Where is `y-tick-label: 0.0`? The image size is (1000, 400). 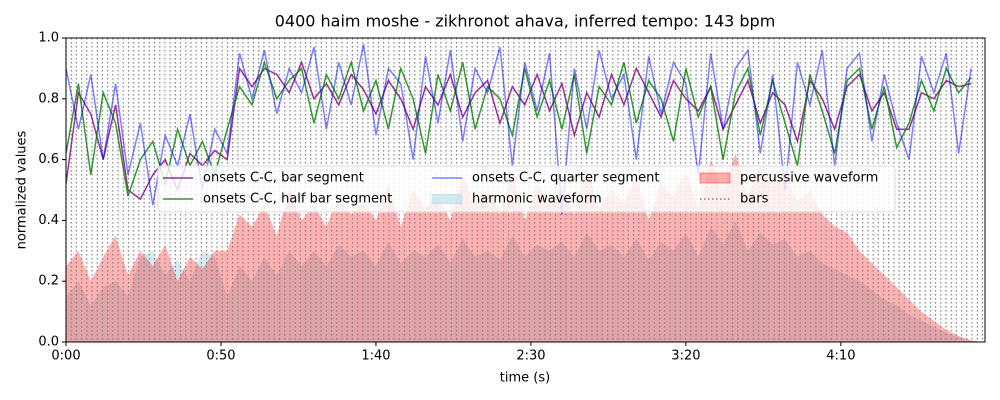
y-tick-label: 0.0 is located at coordinates (48, 342).